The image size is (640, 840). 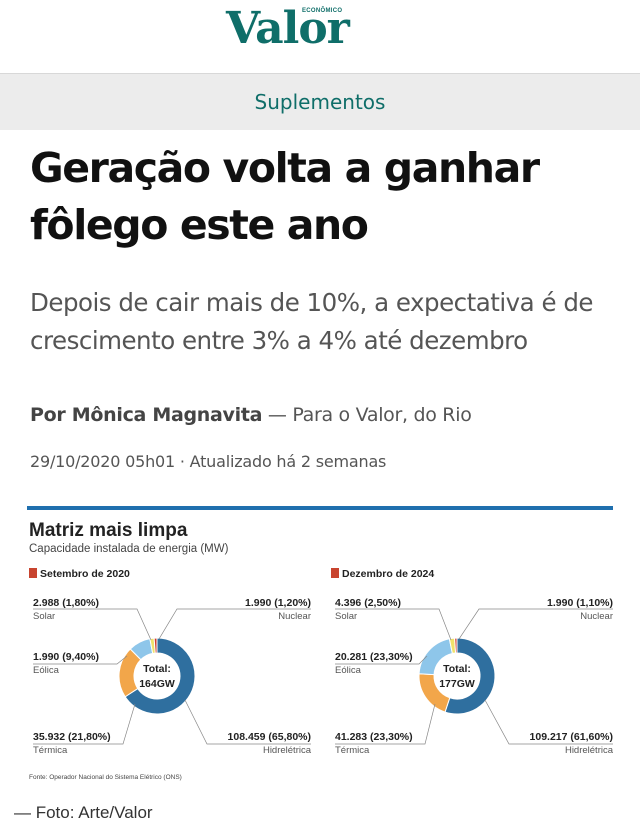 What do you see at coordinates (288, 28) in the screenshot?
I see `valor-logo: Valor` at bounding box center [288, 28].